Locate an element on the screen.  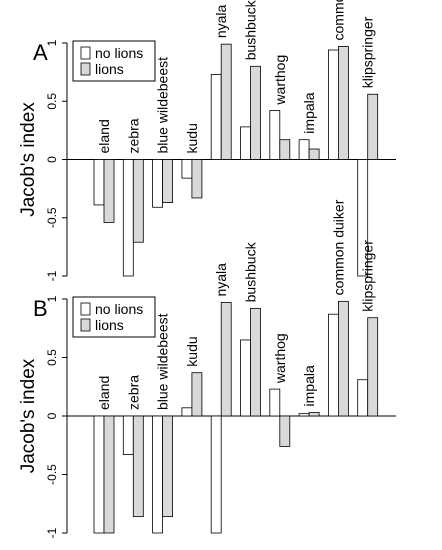
panel-letter: B is located at coordinates (40, 308).